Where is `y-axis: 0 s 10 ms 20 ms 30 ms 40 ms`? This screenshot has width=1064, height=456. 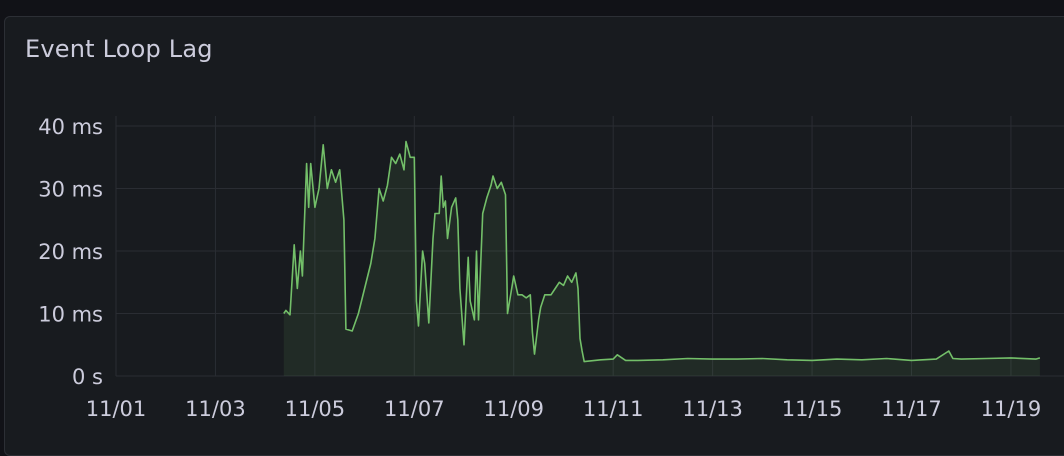 y-axis: 0 s 10 ms 20 ms 30 ms 40 ms is located at coordinates (70, 252).